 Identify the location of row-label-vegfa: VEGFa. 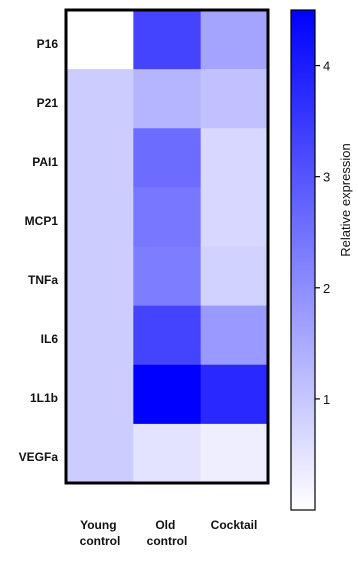
(39, 457).